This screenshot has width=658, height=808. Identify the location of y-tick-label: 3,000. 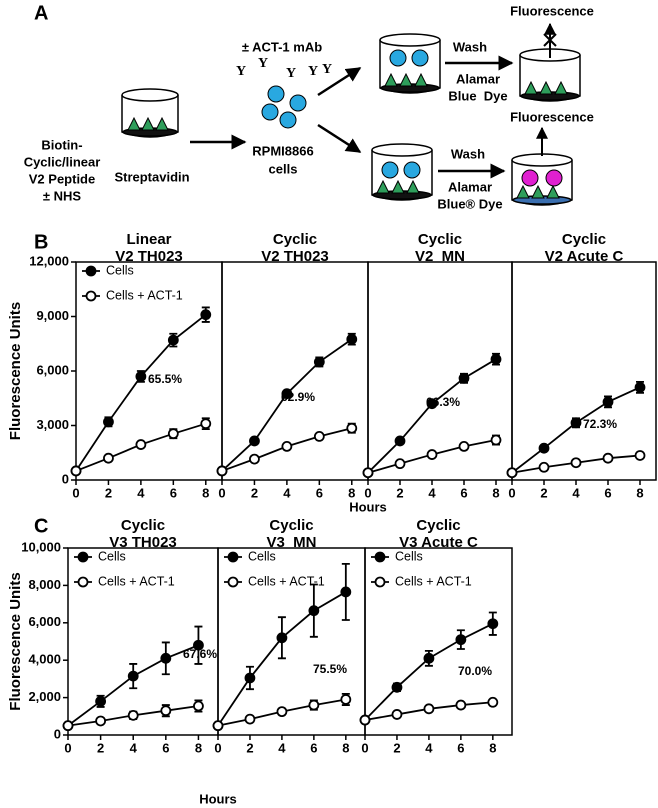
(52, 424).